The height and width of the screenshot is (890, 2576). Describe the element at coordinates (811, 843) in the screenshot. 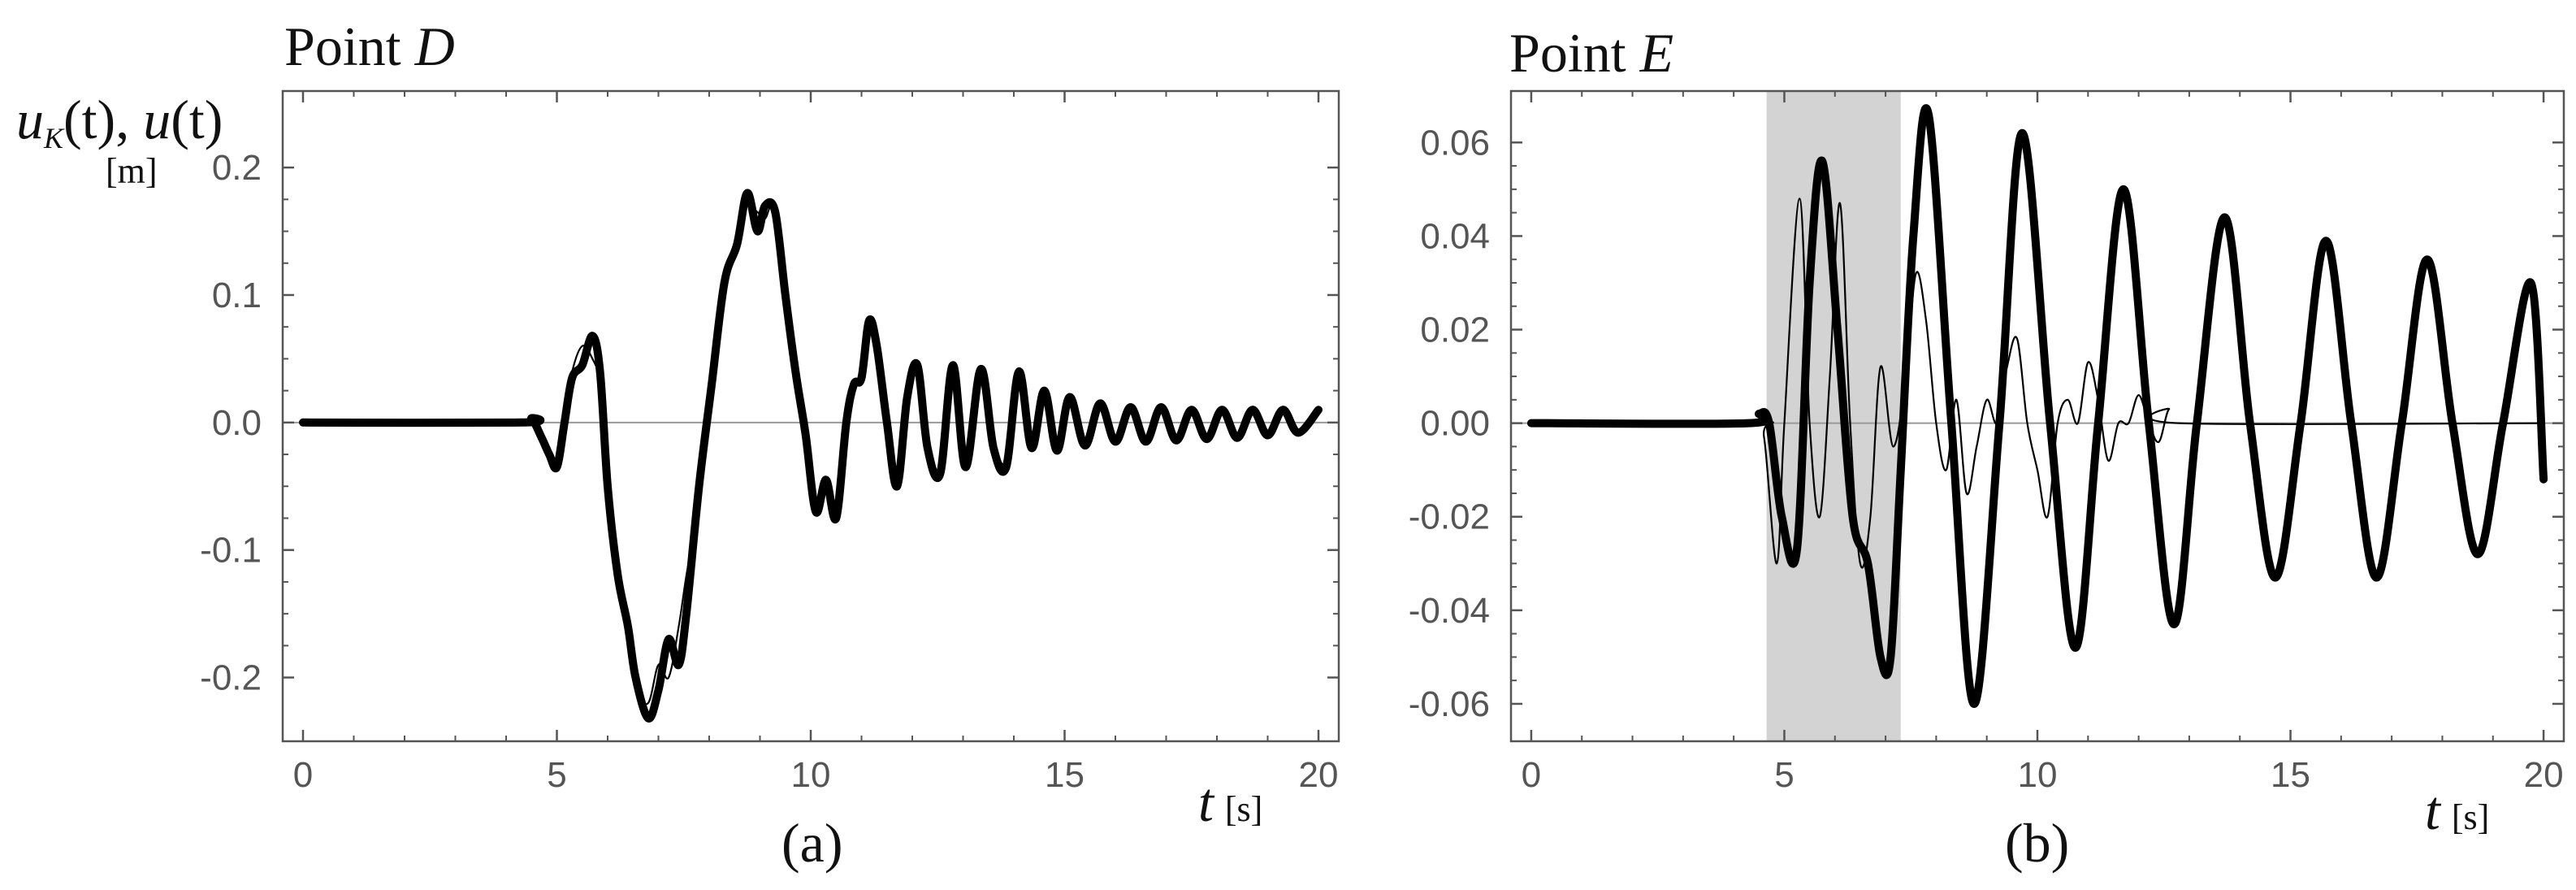

I see `panel-caption: (a)` at that location.